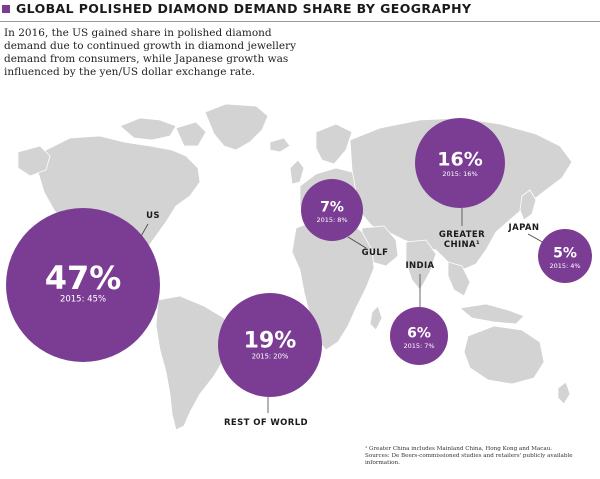  Describe the element at coordinates (236, 127) in the screenshot. I see `land-greenland` at that location.